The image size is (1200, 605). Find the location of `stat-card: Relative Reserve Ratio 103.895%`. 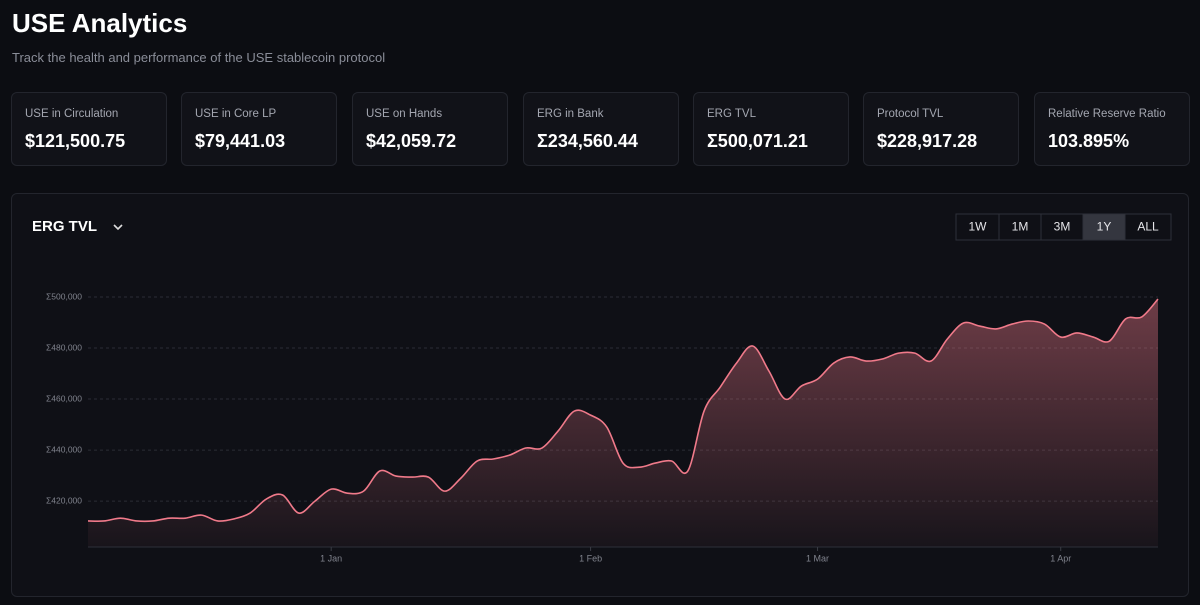

stat-card: Relative Reserve Ratio 103.895% is located at coordinates (1112, 129).